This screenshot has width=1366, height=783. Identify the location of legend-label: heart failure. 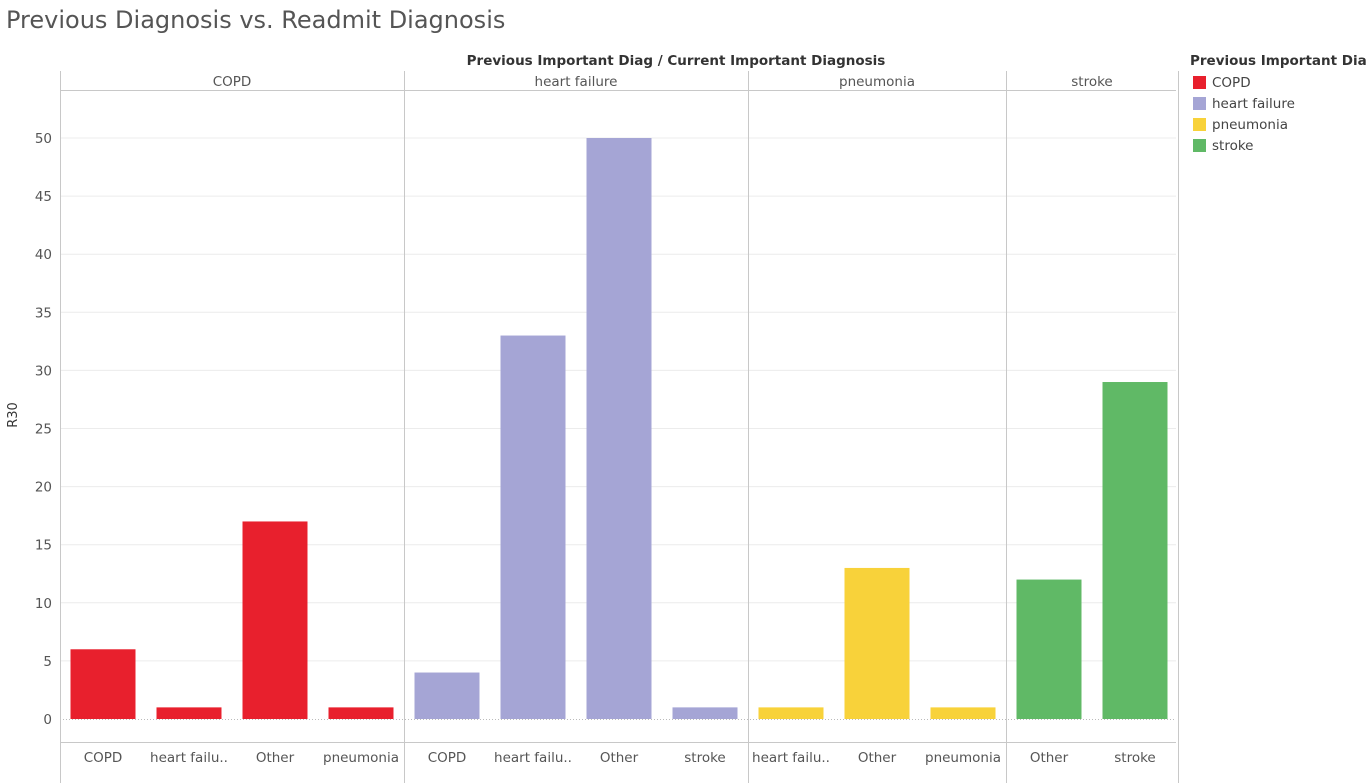
(1253, 103).